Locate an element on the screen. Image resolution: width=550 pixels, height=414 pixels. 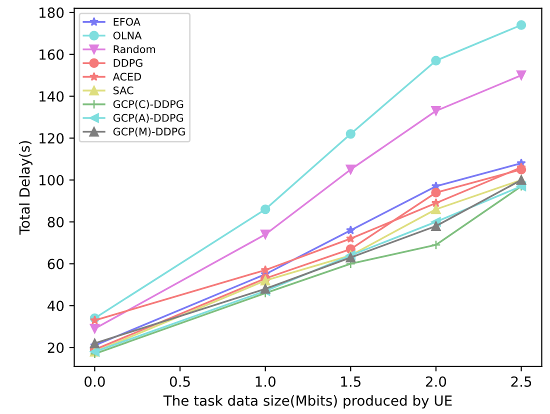
y-tick-label: 40 is located at coordinates (56, 306).